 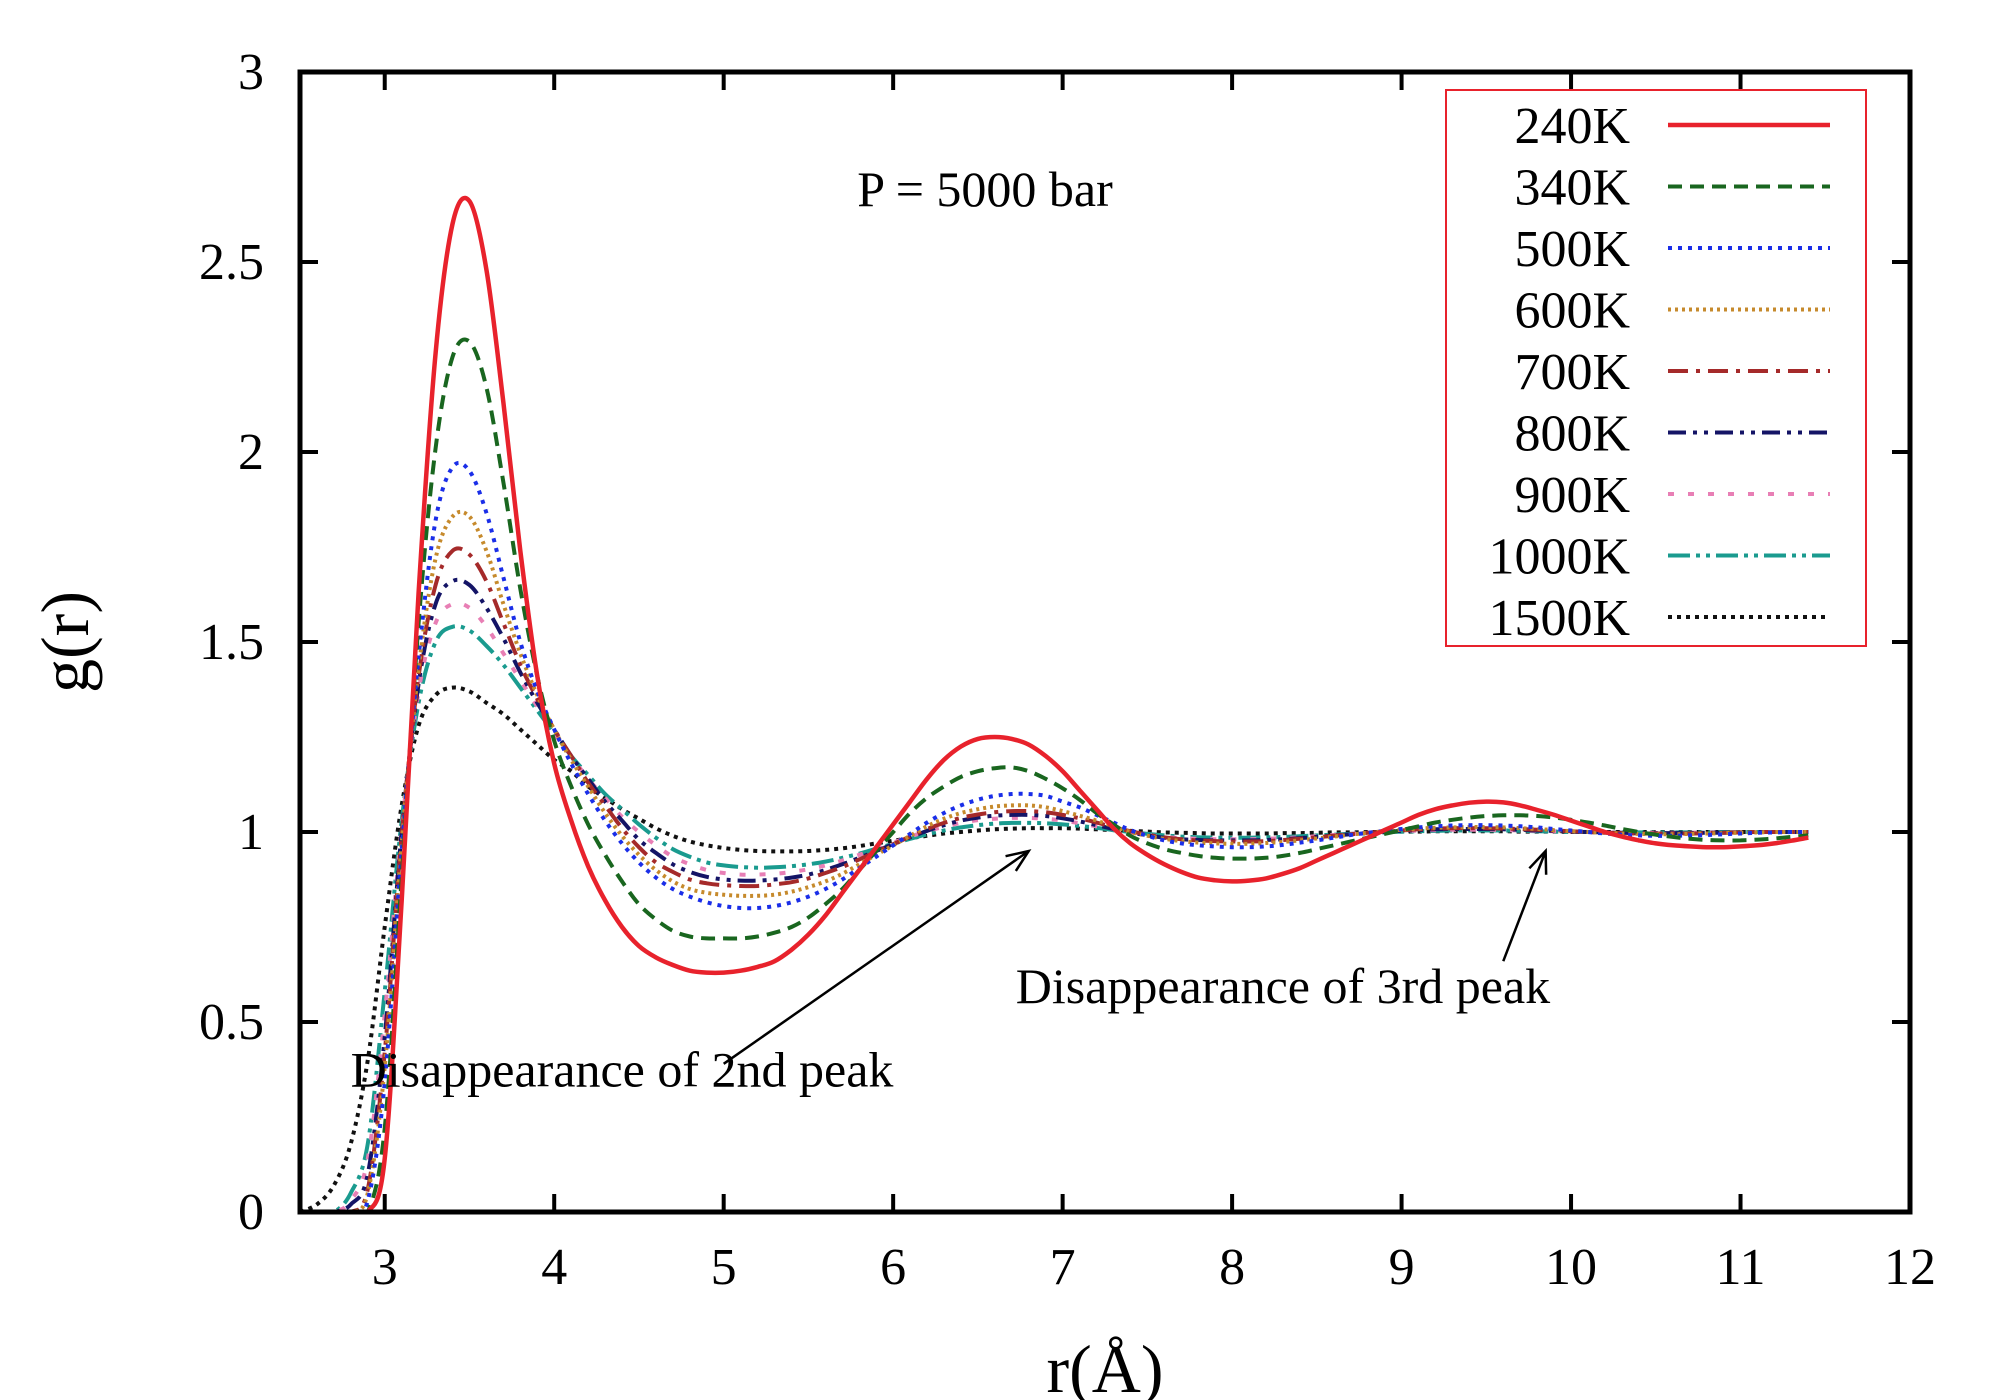 What do you see at coordinates (1572, 188) in the screenshot?
I see `legend-label: 340K` at bounding box center [1572, 188].